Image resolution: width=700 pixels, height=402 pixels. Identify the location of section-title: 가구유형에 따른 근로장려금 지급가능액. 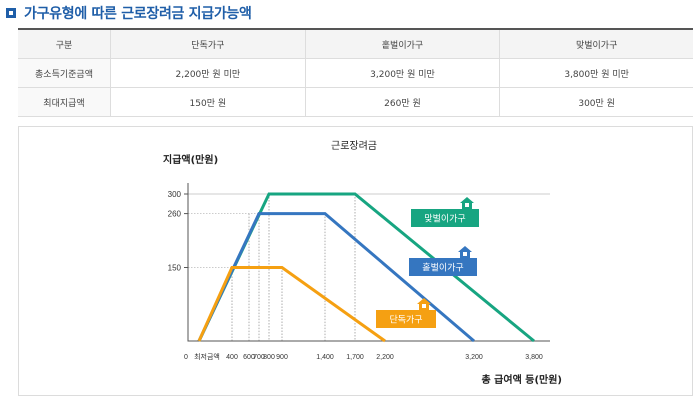
(138, 14).